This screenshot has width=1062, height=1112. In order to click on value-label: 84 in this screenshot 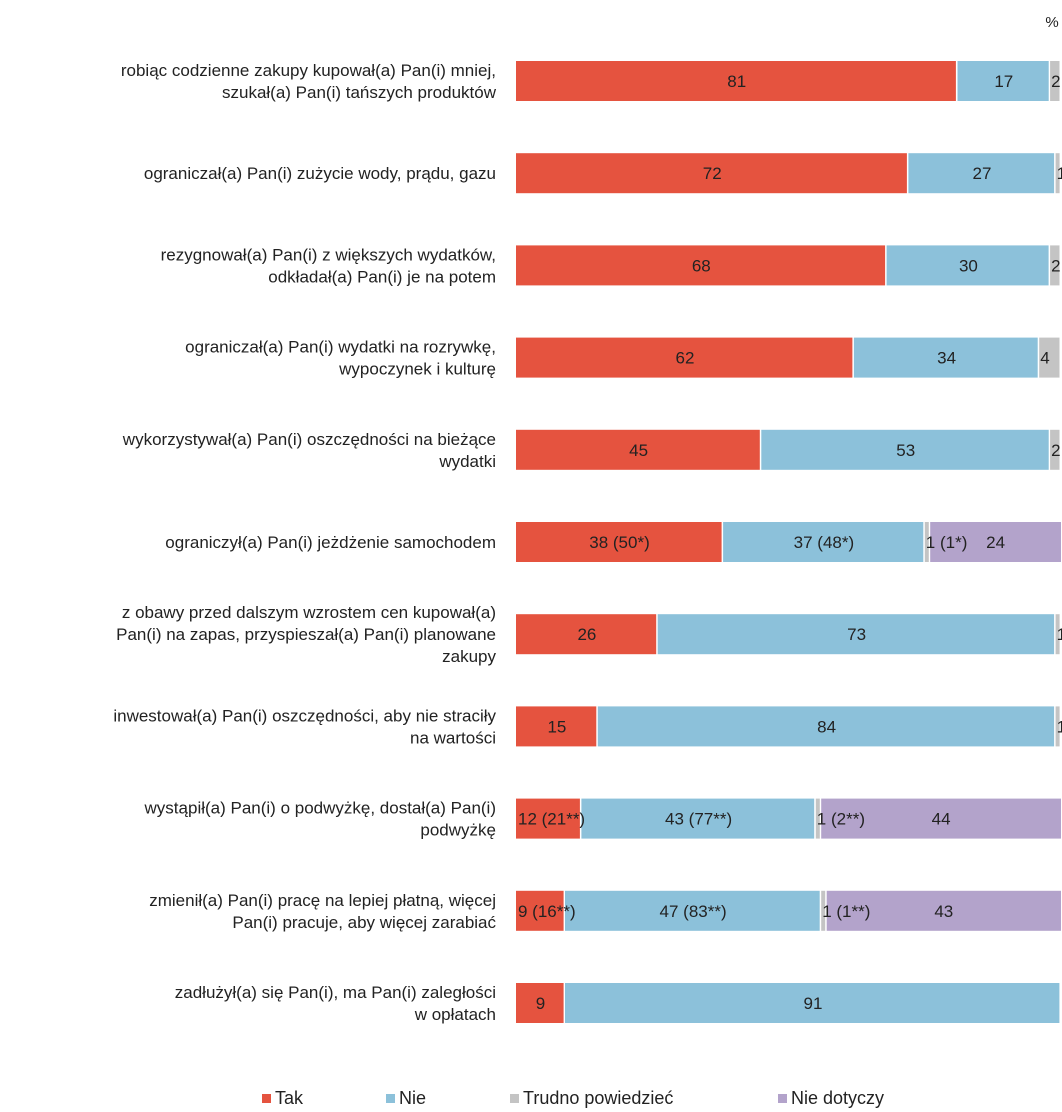, I will do `click(826, 726)`.